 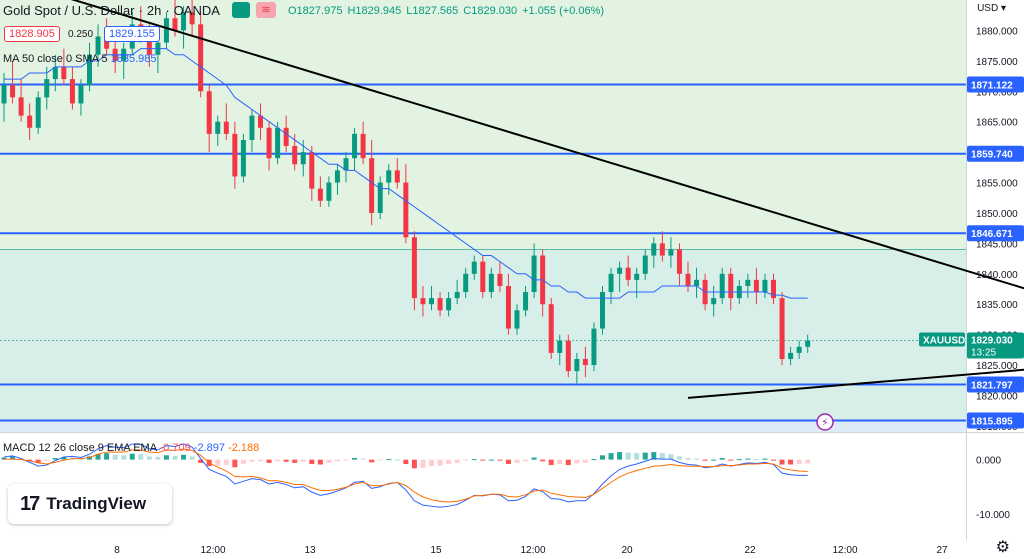 I want to click on ma-legend: MA 50 close 0 SMA 5 1835.985, so click(x=80, y=59).